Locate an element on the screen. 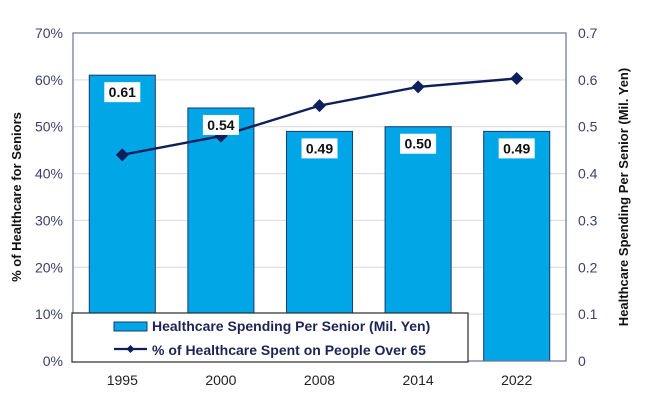  x-tick-label: 2008 is located at coordinates (319, 380).